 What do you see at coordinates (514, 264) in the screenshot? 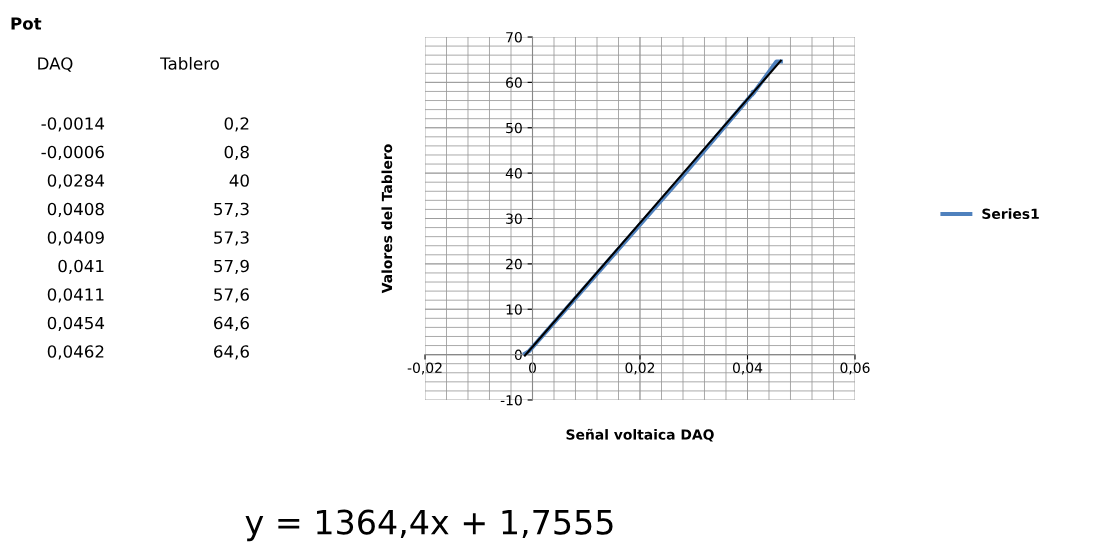
I see `y-tick-label: 20` at bounding box center [514, 264].